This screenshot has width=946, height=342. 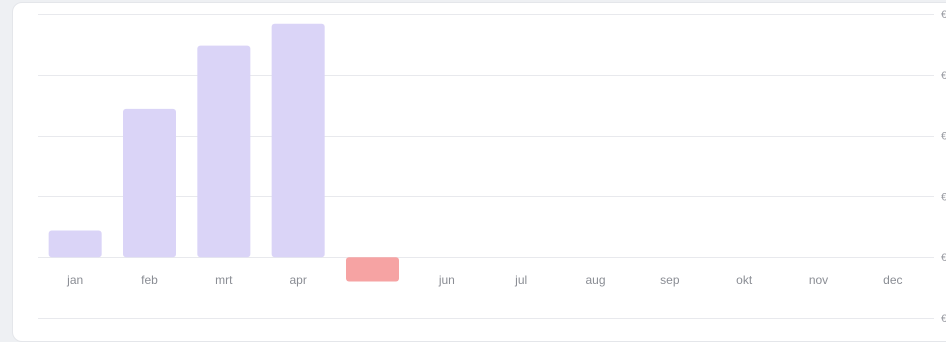 I want to click on x-axis-labels: jan feb mrt apr jun jul aug sep okt nov dec, so click(x=484, y=280).